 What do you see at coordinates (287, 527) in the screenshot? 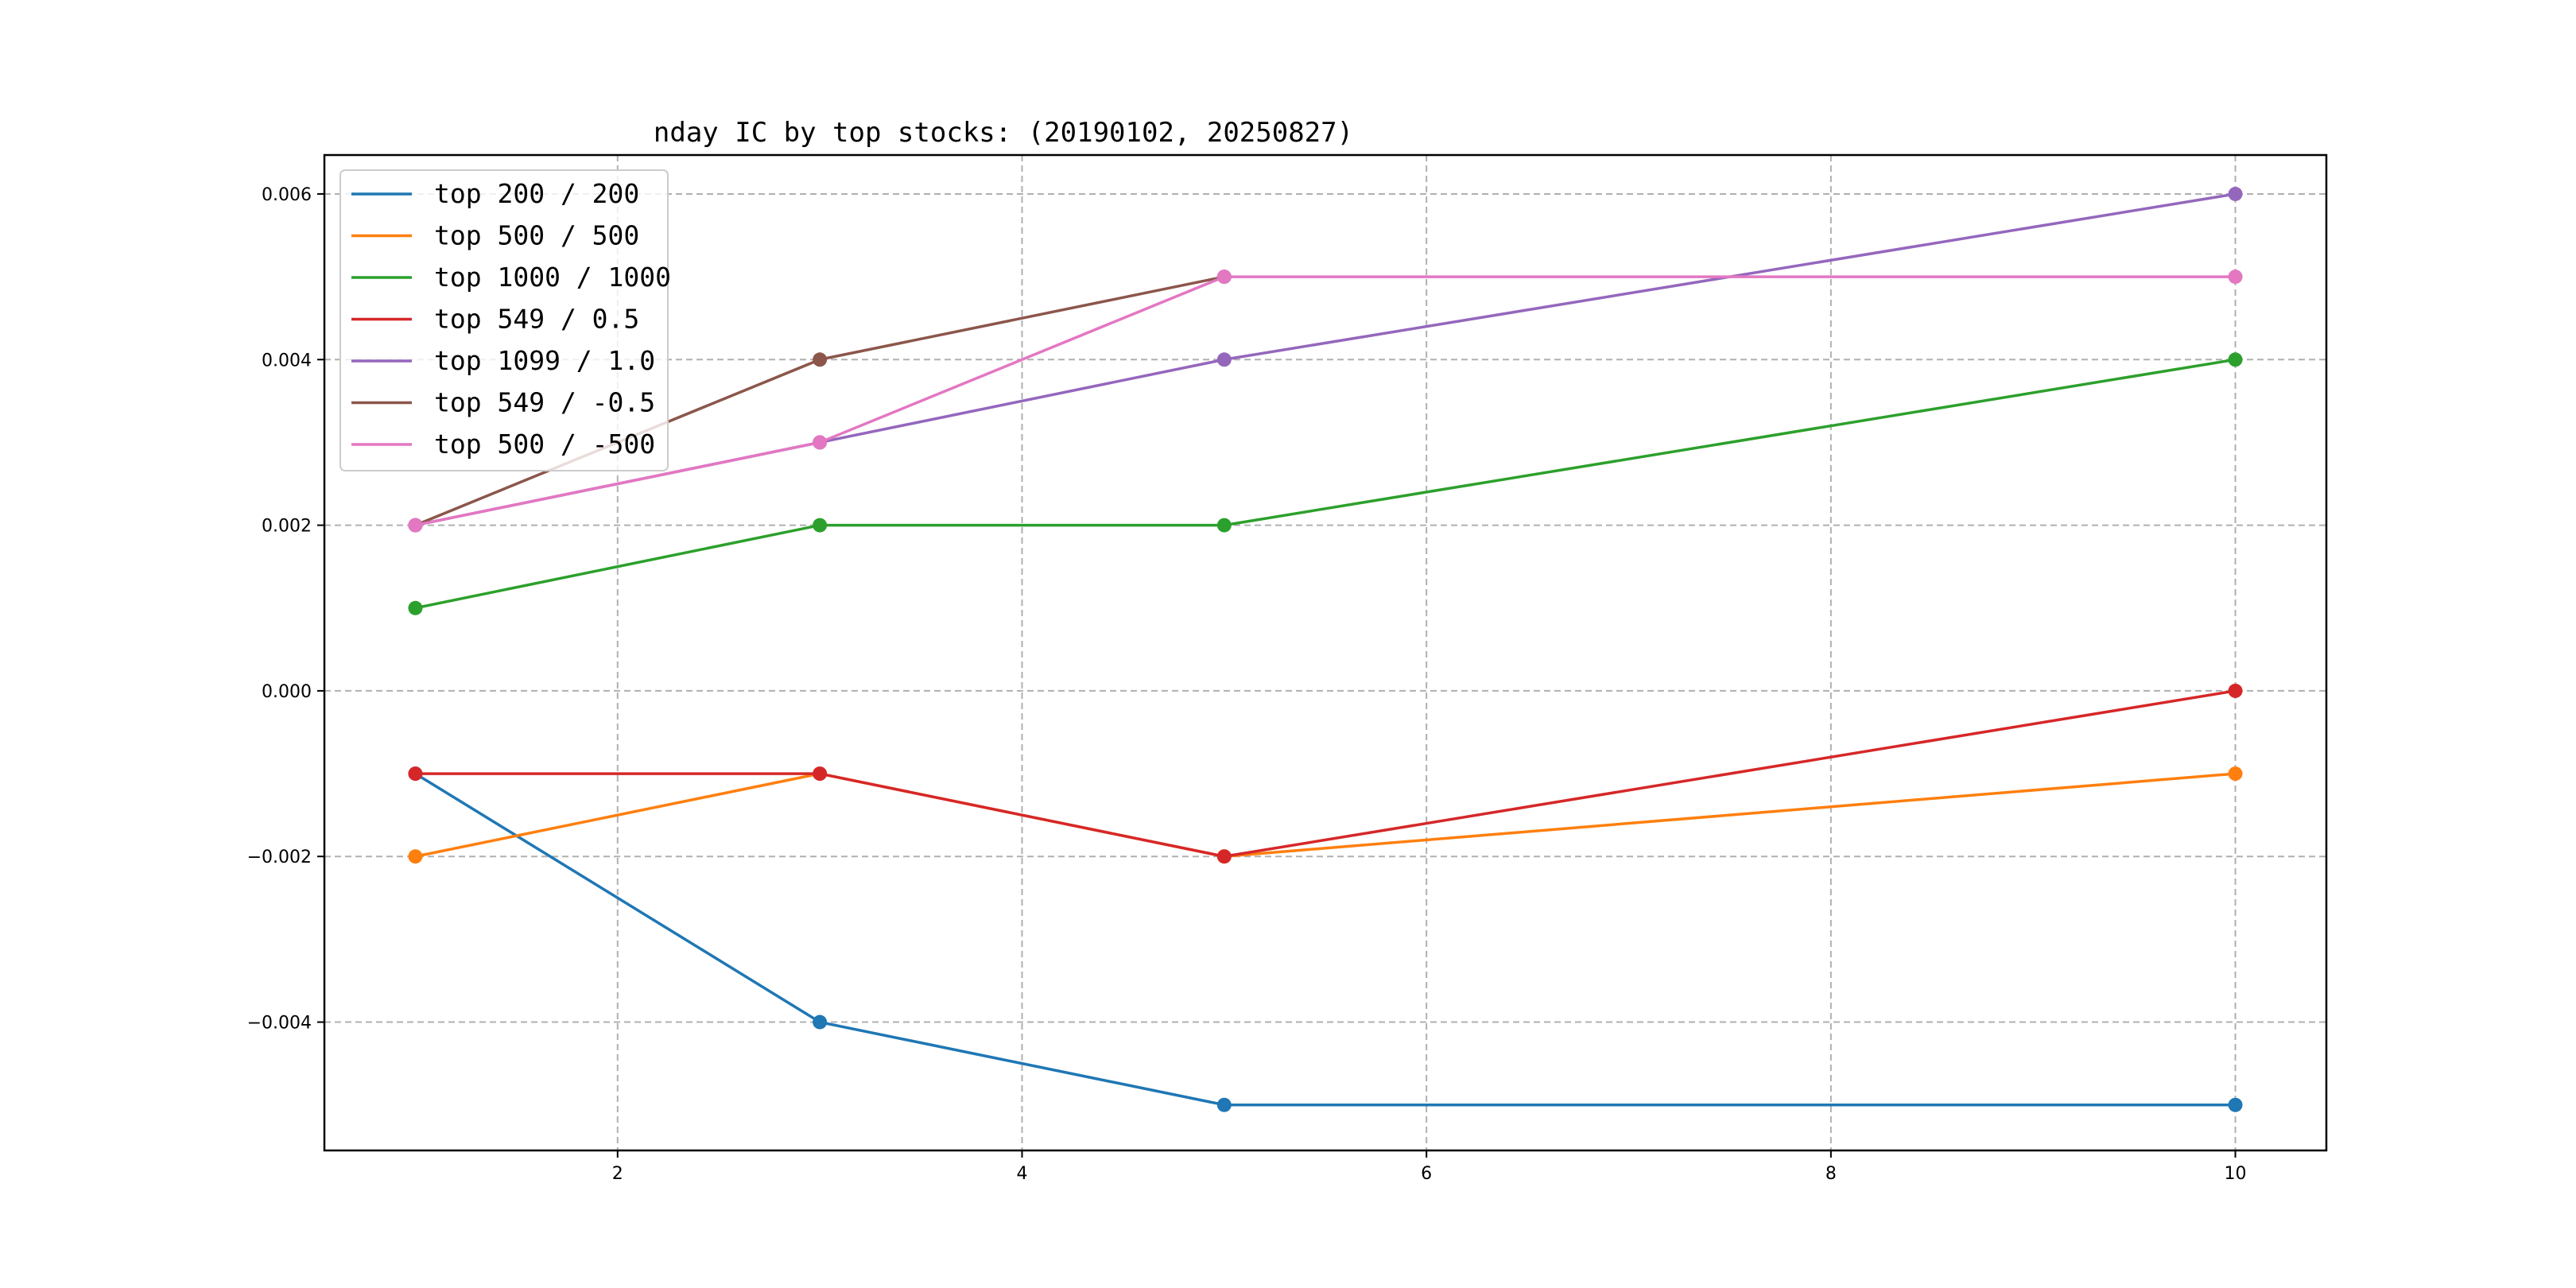
I see `y-tick-label: 0.002` at bounding box center [287, 527].